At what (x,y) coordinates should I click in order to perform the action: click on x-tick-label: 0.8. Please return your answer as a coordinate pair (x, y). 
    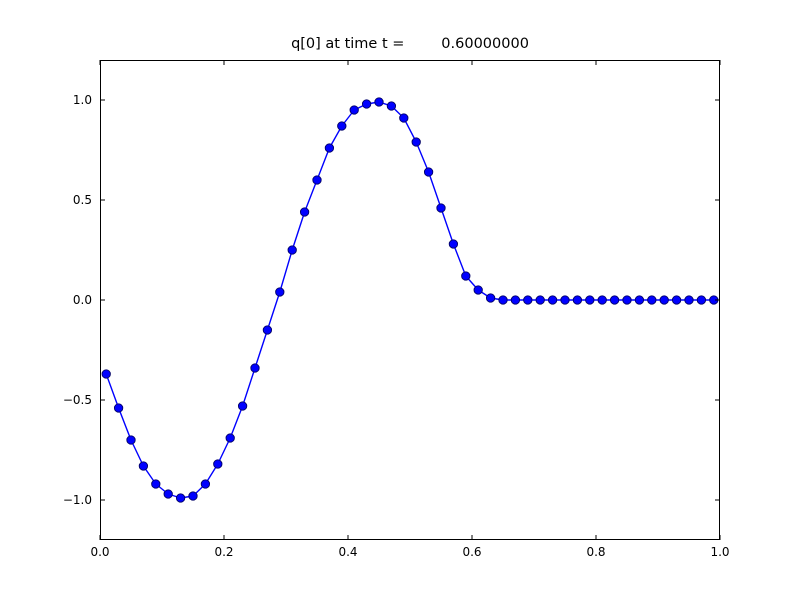
    Looking at the image, I should click on (595, 552).